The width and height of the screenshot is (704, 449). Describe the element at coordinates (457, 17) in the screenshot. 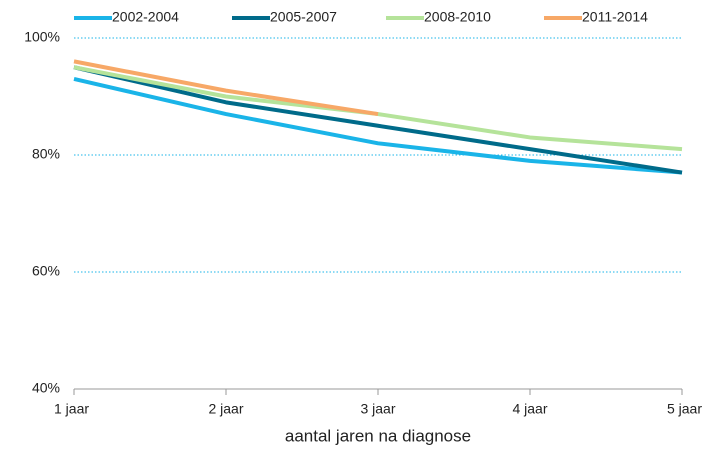

I see `legend-label: 2008-2010` at that location.